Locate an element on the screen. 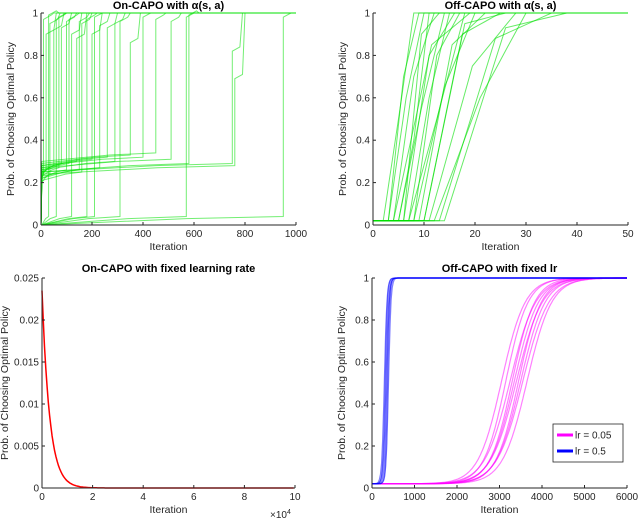 Image resolution: width=640 pixels, height=519 pixels. x-tick-label: 400 is located at coordinates (143, 234).